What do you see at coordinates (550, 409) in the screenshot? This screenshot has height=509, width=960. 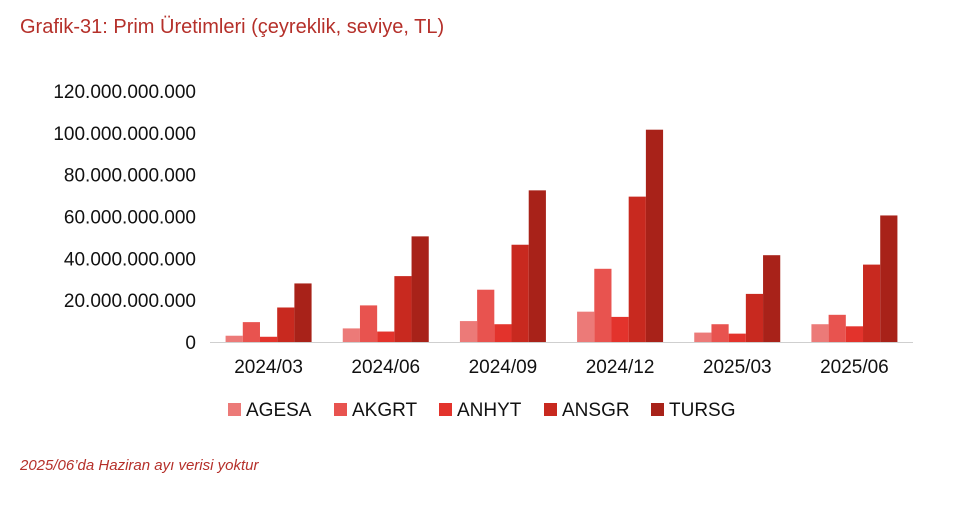 I see `legend-swatch-ansgr` at bounding box center [550, 409].